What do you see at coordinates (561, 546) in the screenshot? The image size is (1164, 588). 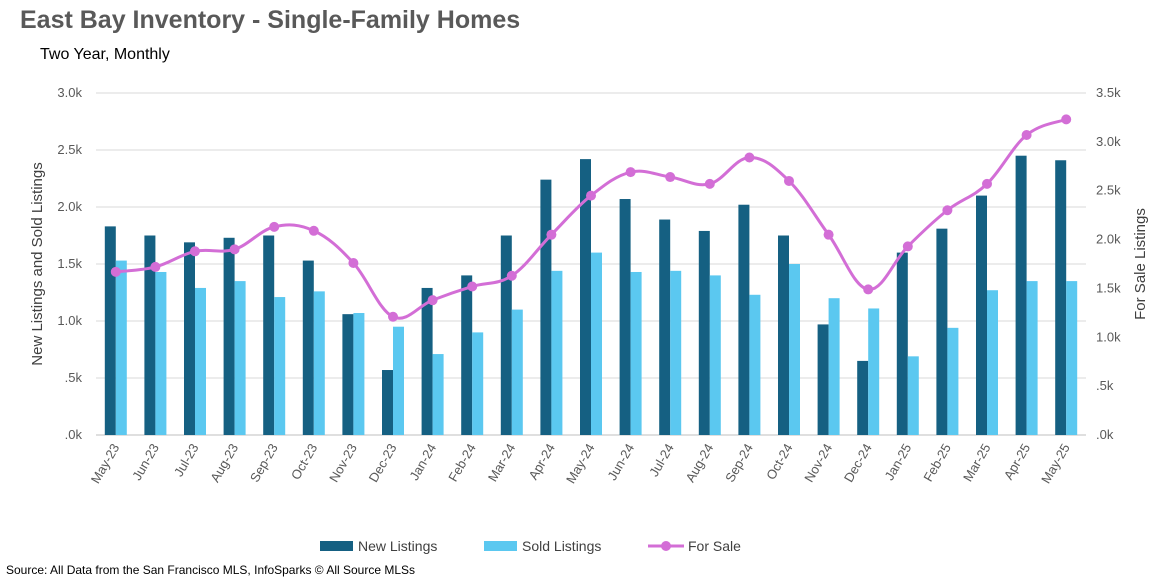 I see `legend-label: Sold Listings` at bounding box center [561, 546].